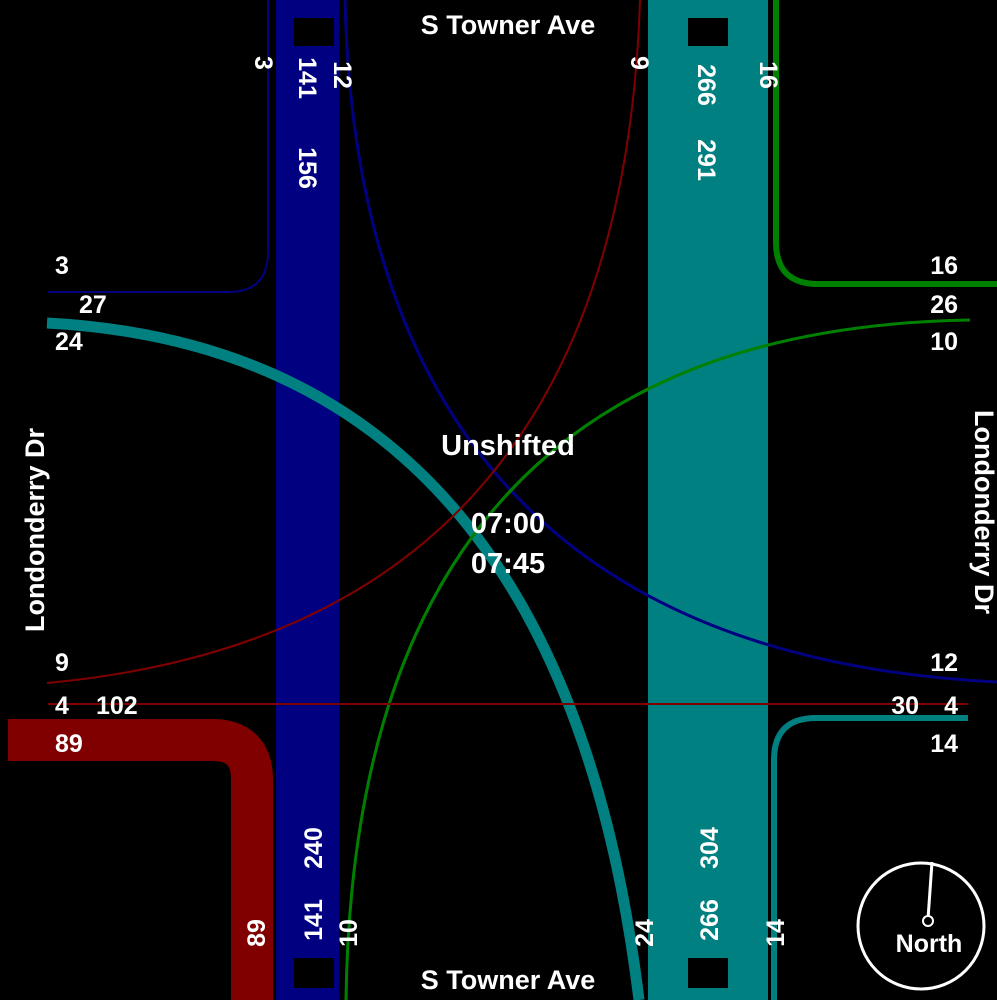 This screenshot has width=997, height=1000. Describe the element at coordinates (307, 500) in the screenshot. I see `southbound-through-band` at that location.